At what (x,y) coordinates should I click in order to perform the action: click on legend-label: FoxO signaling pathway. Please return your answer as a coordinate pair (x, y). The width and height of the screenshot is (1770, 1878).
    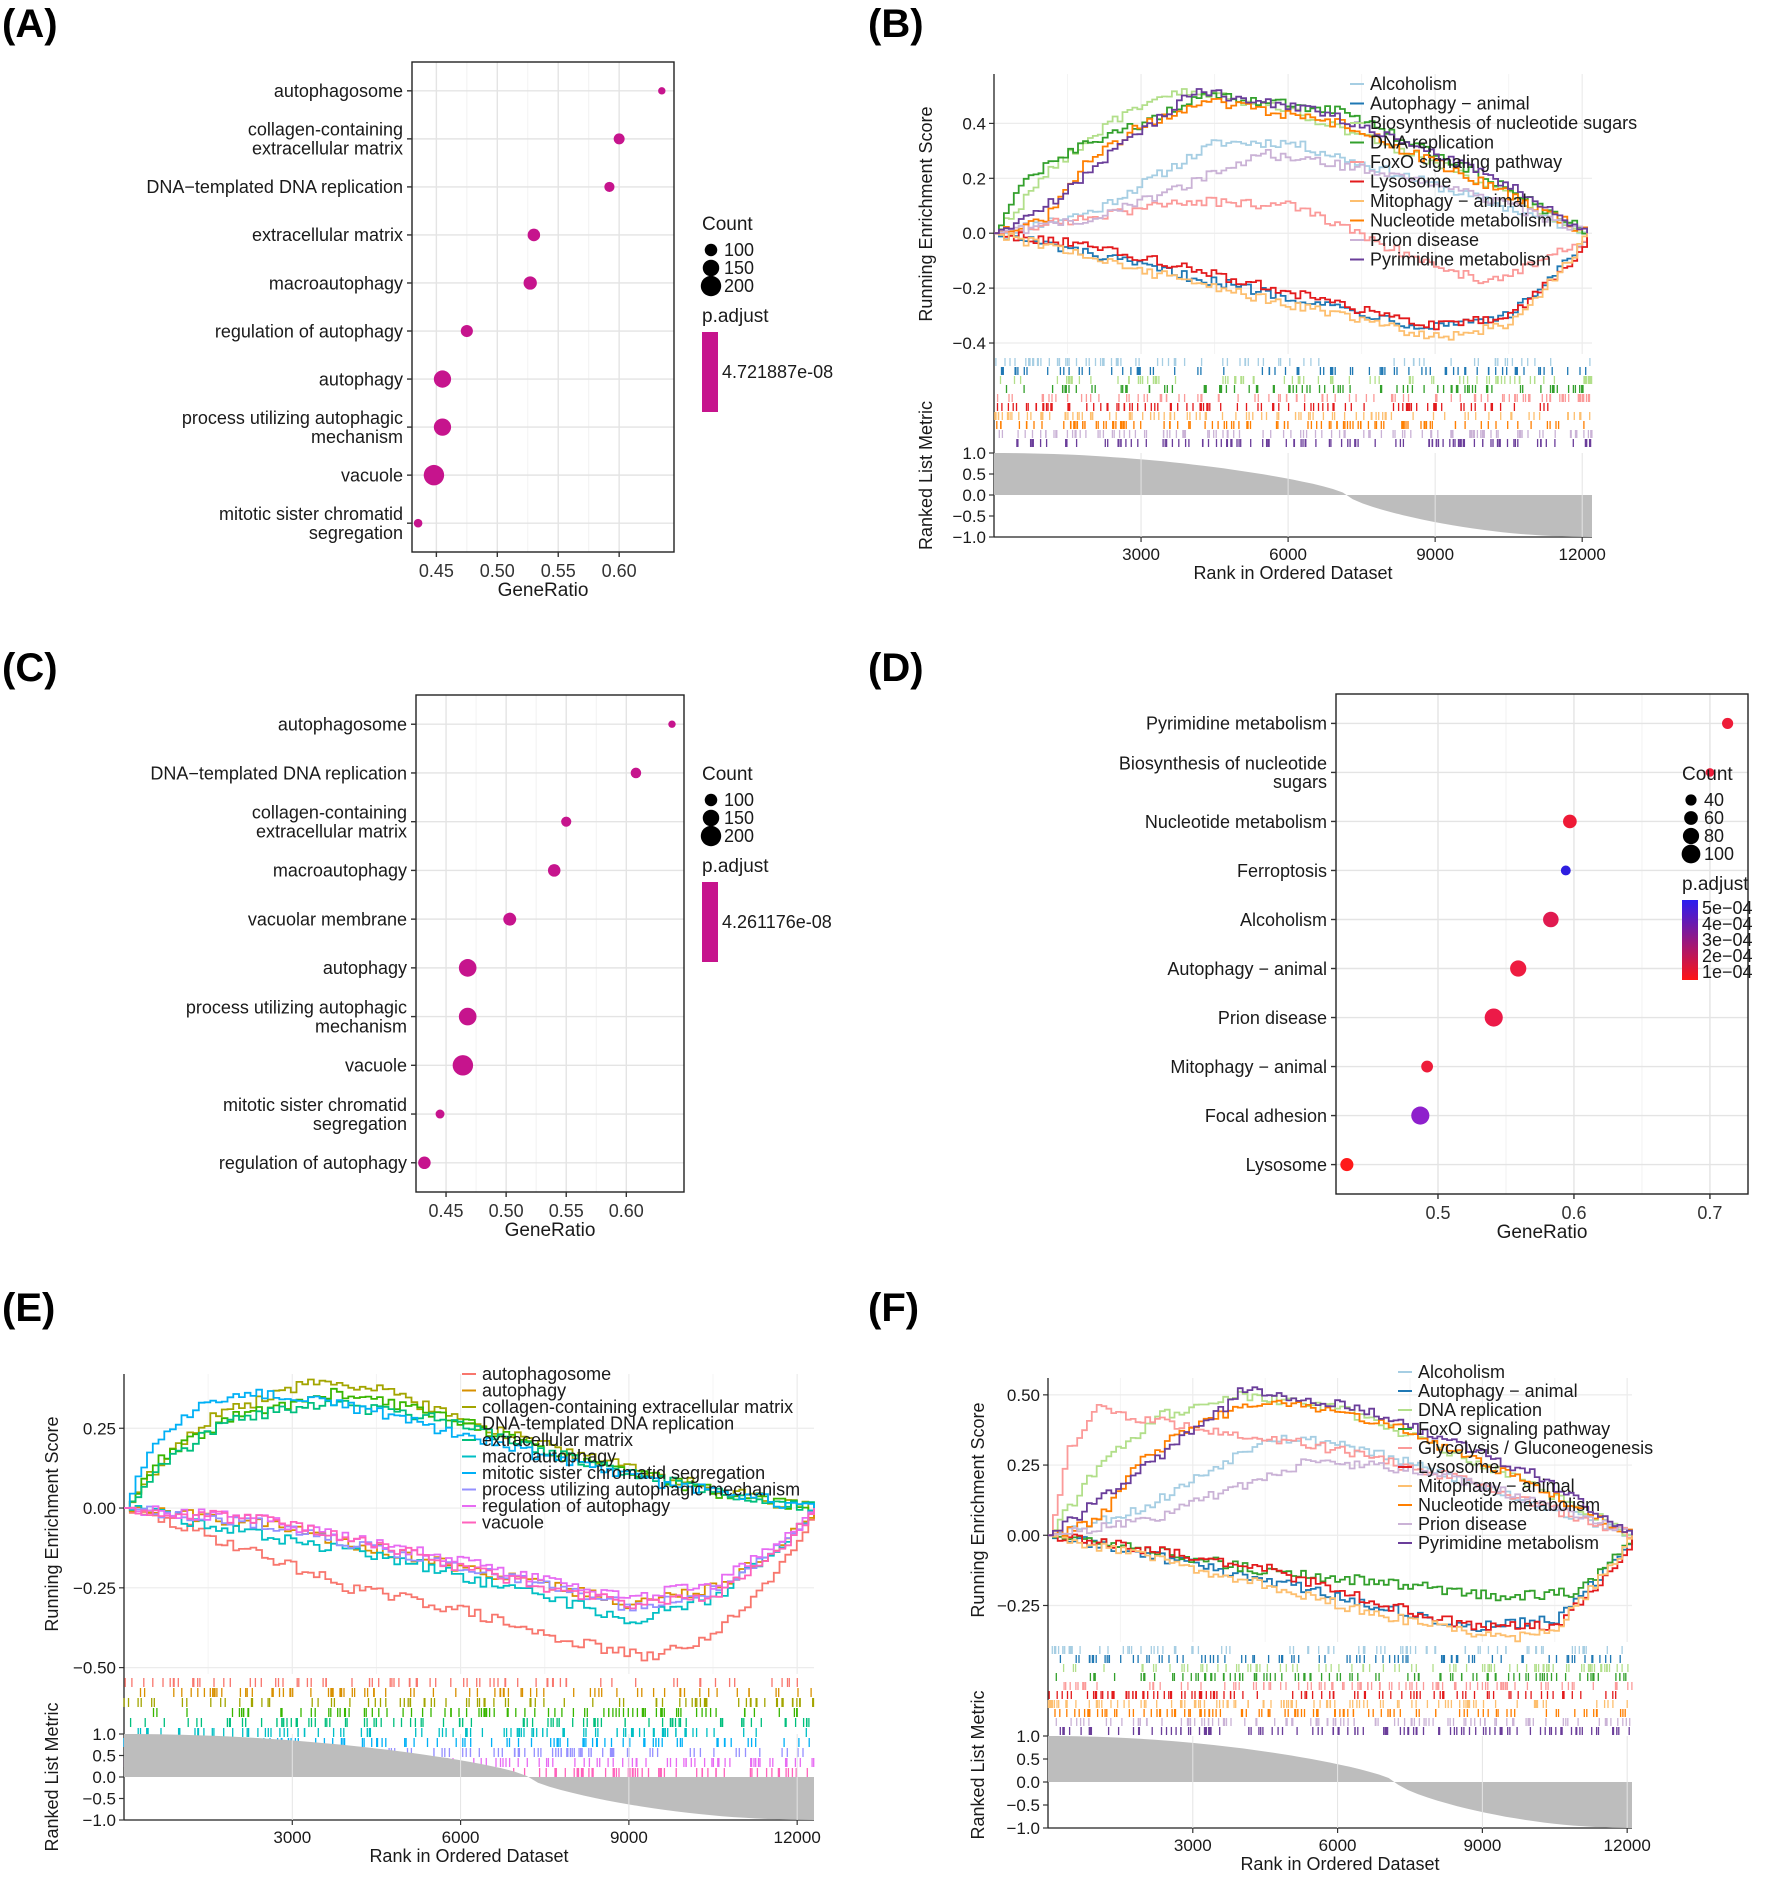
    Looking at the image, I should click on (1514, 1429).